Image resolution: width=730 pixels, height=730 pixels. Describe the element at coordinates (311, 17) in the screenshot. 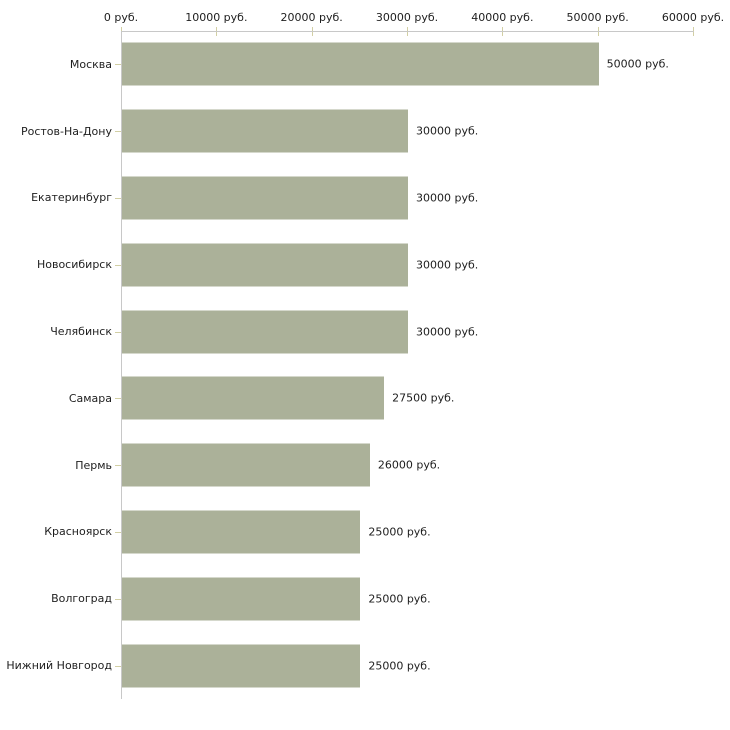

I see `x-axis-tick-label: 20000 руб.` at that location.